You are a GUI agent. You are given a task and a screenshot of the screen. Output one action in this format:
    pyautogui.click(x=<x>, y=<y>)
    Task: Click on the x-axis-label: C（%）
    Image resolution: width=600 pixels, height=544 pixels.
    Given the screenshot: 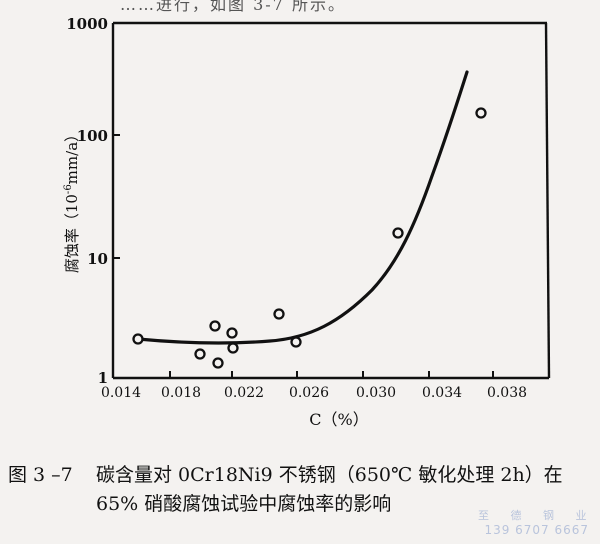 What is the action you would take?
    pyautogui.click(x=338, y=419)
    